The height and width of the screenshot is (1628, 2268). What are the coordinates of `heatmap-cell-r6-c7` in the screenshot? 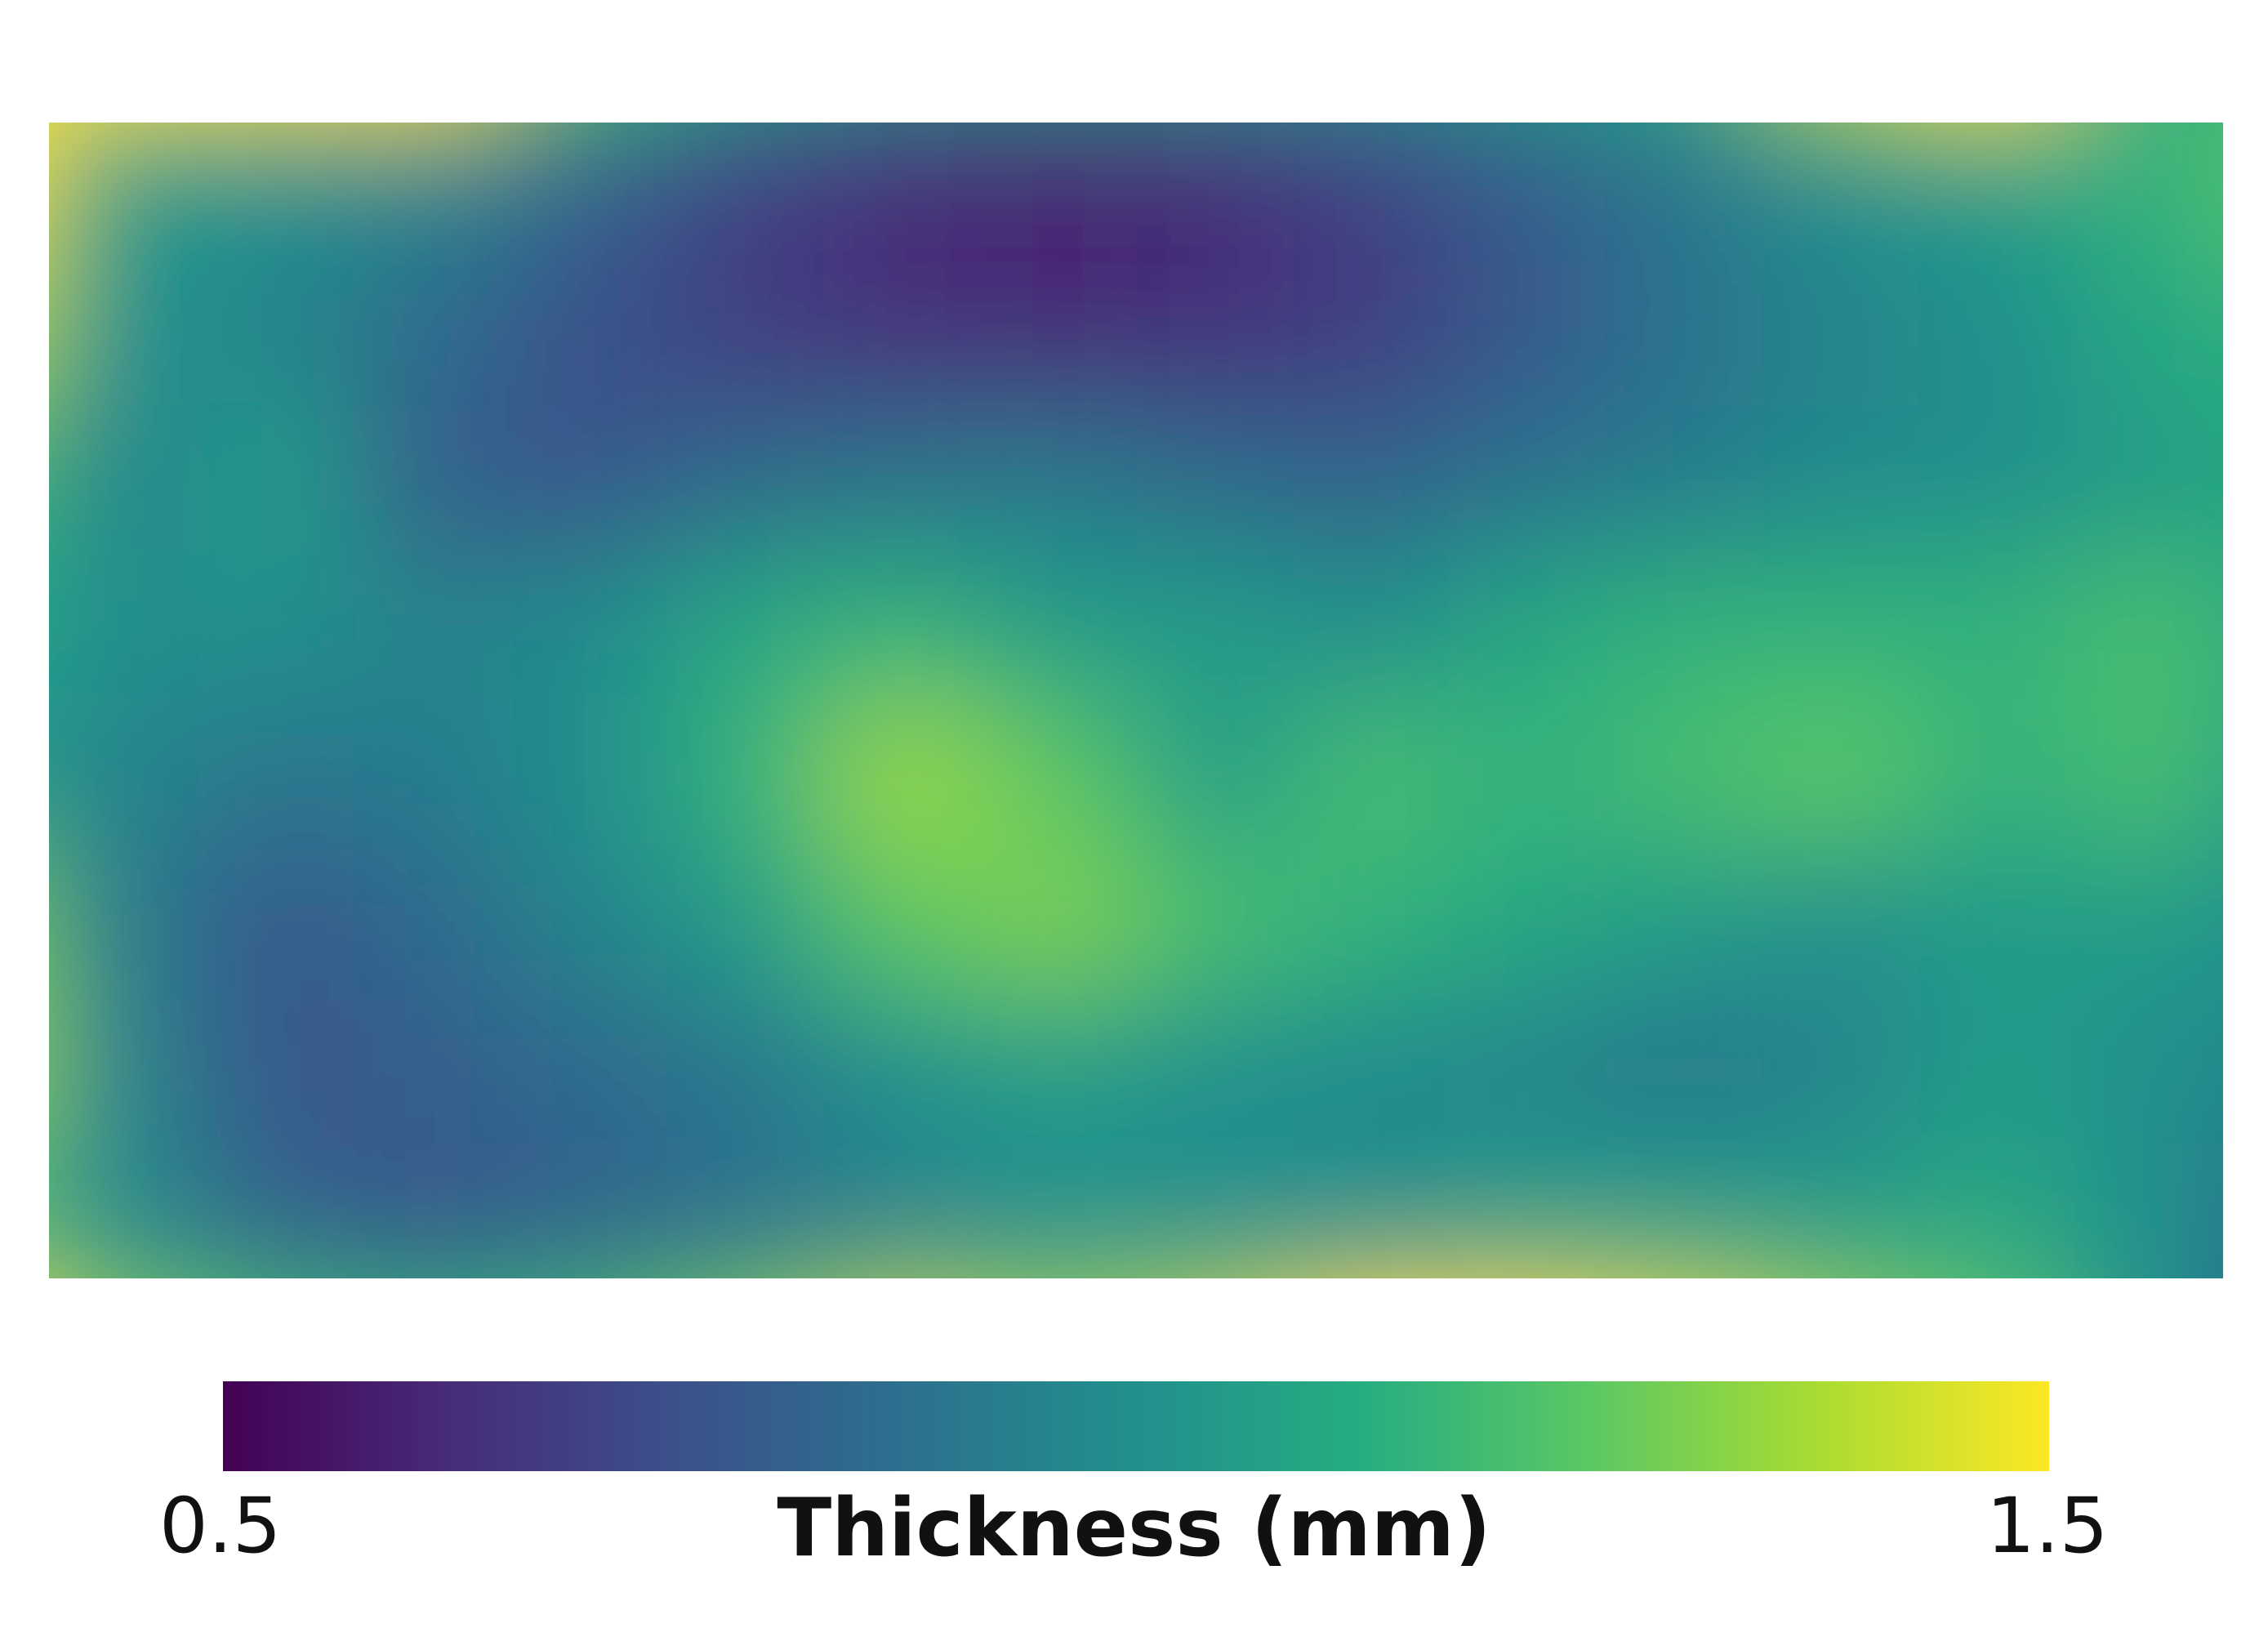 It's located at (1058, 923).